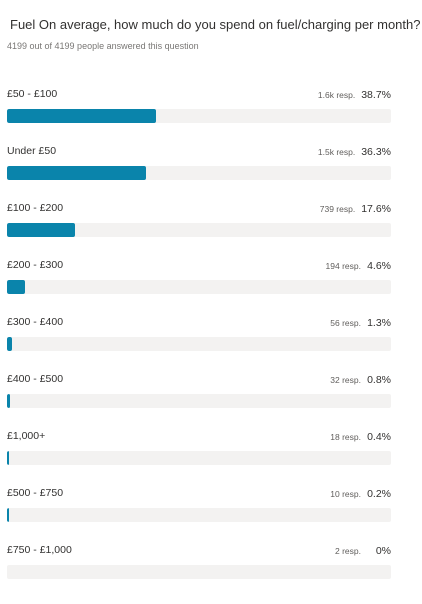 The height and width of the screenshot is (604, 422). I want to click on response-count: 739 resp., so click(337, 209).